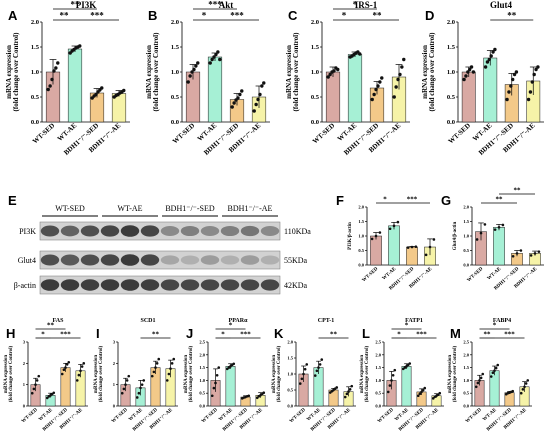  What do you see at coordinates (466, 354) in the screenshot?
I see `y-tick-label: 2.0` at bounding box center [466, 354].